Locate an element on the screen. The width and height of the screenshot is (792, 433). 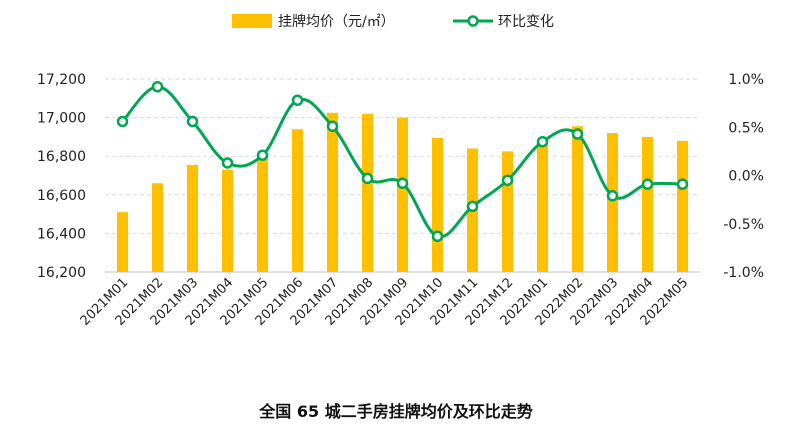
legend-swatch-bar is located at coordinates (252, 21).